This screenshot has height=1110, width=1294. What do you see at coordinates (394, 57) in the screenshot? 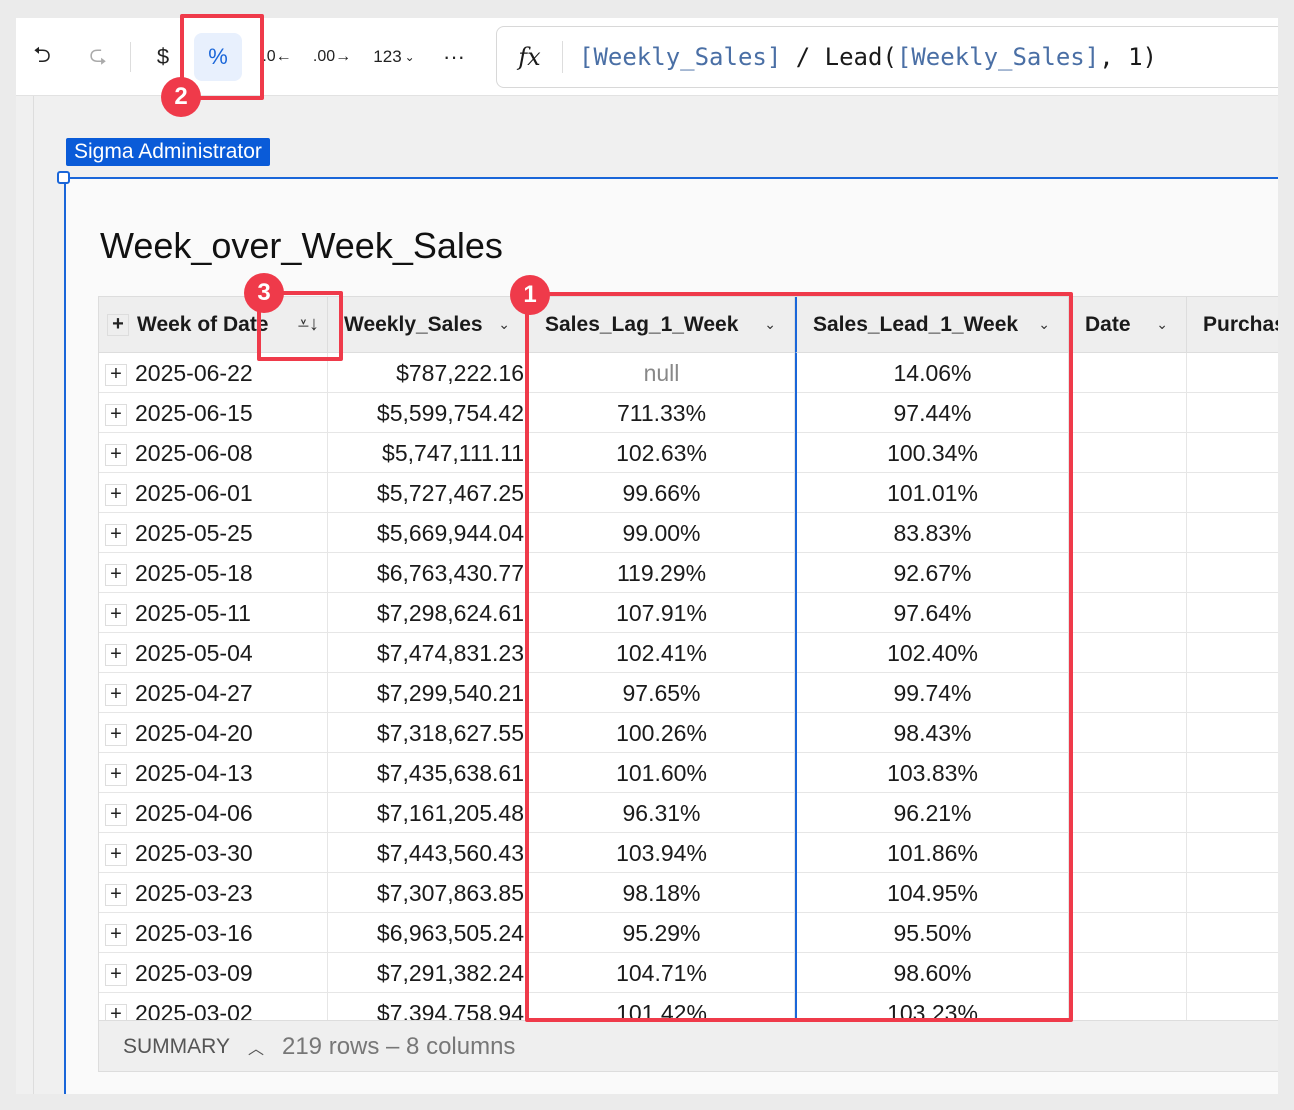
I see `number-format-dropdown: 123 ⌄` at bounding box center [394, 57].